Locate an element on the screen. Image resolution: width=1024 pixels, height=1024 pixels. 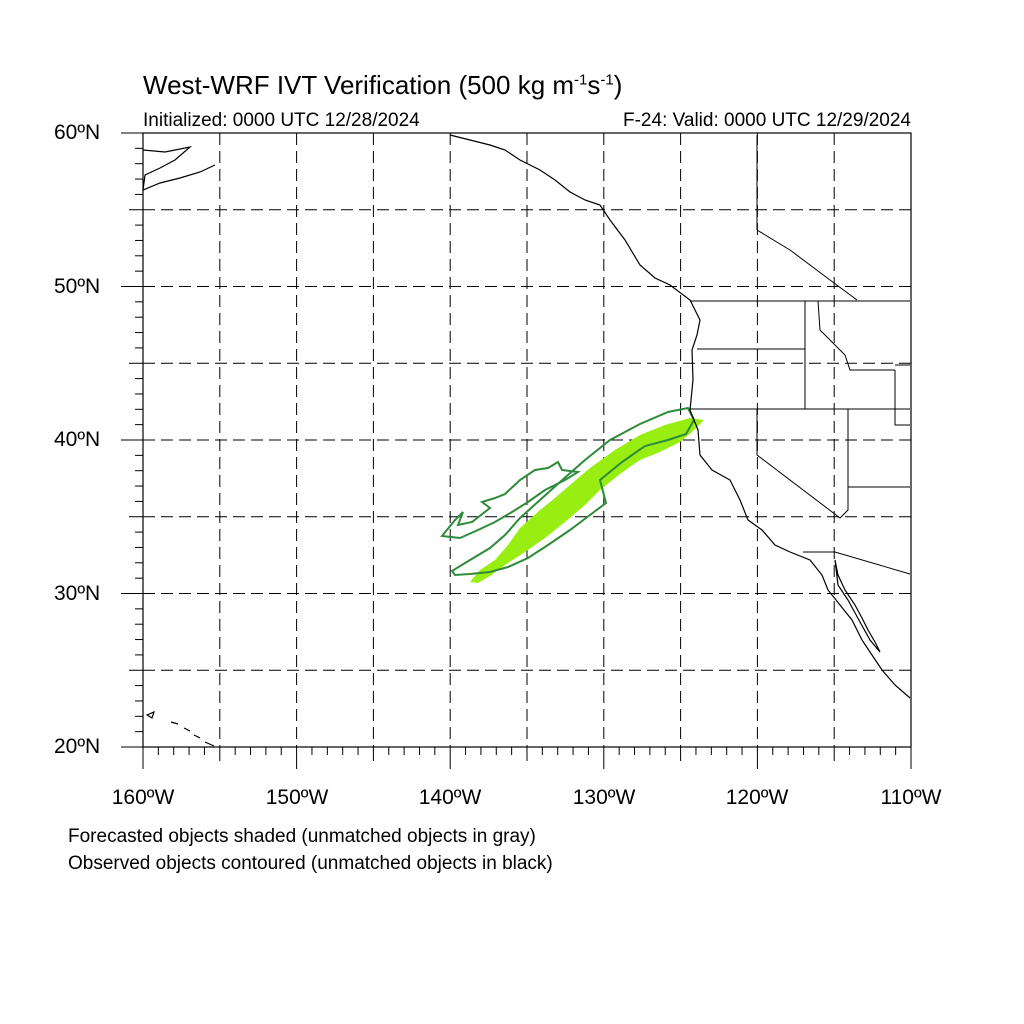
observed-object-west is located at coordinates (510, 500).